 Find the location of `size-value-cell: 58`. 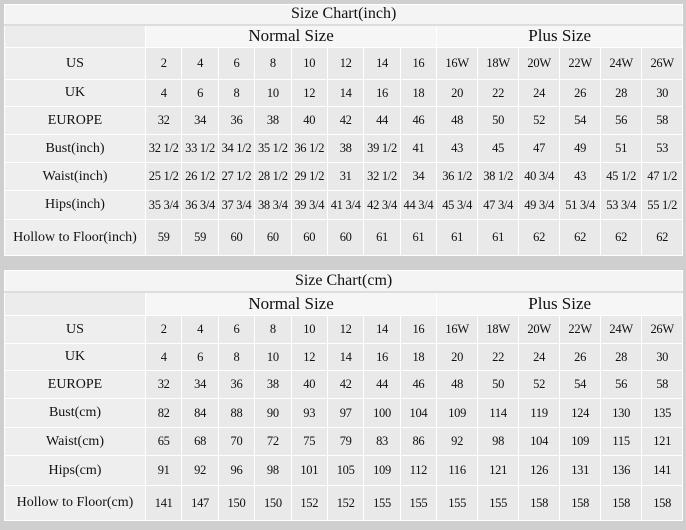

size-value-cell: 58 is located at coordinates (662, 120).